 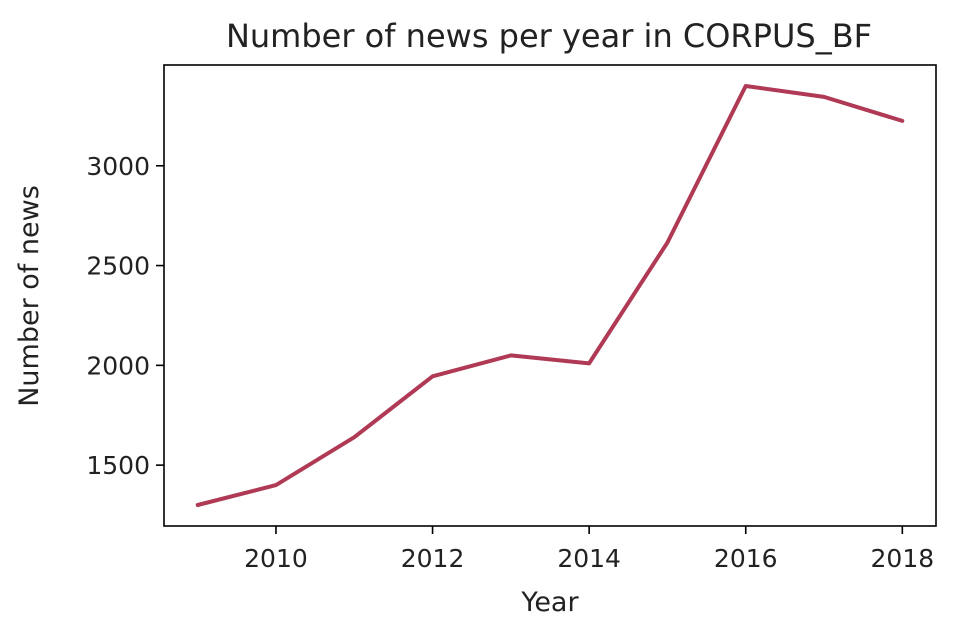 I want to click on x-tick-label: 2012, so click(x=433, y=558).